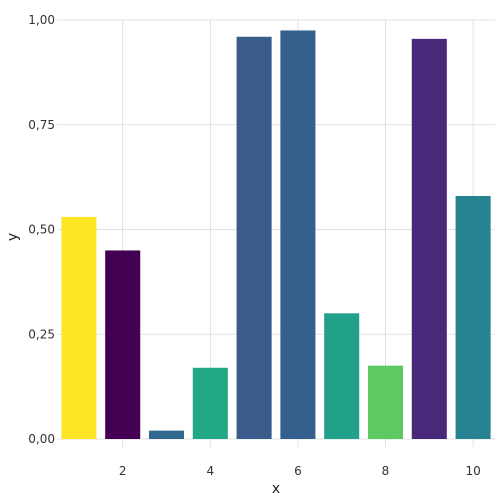 The height and width of the screenshot is (500, 500). What do you see at coordinates (41, 334) in the screenshot?
I see `y-tick-label: 0,25` at bounding box center [41, 334].